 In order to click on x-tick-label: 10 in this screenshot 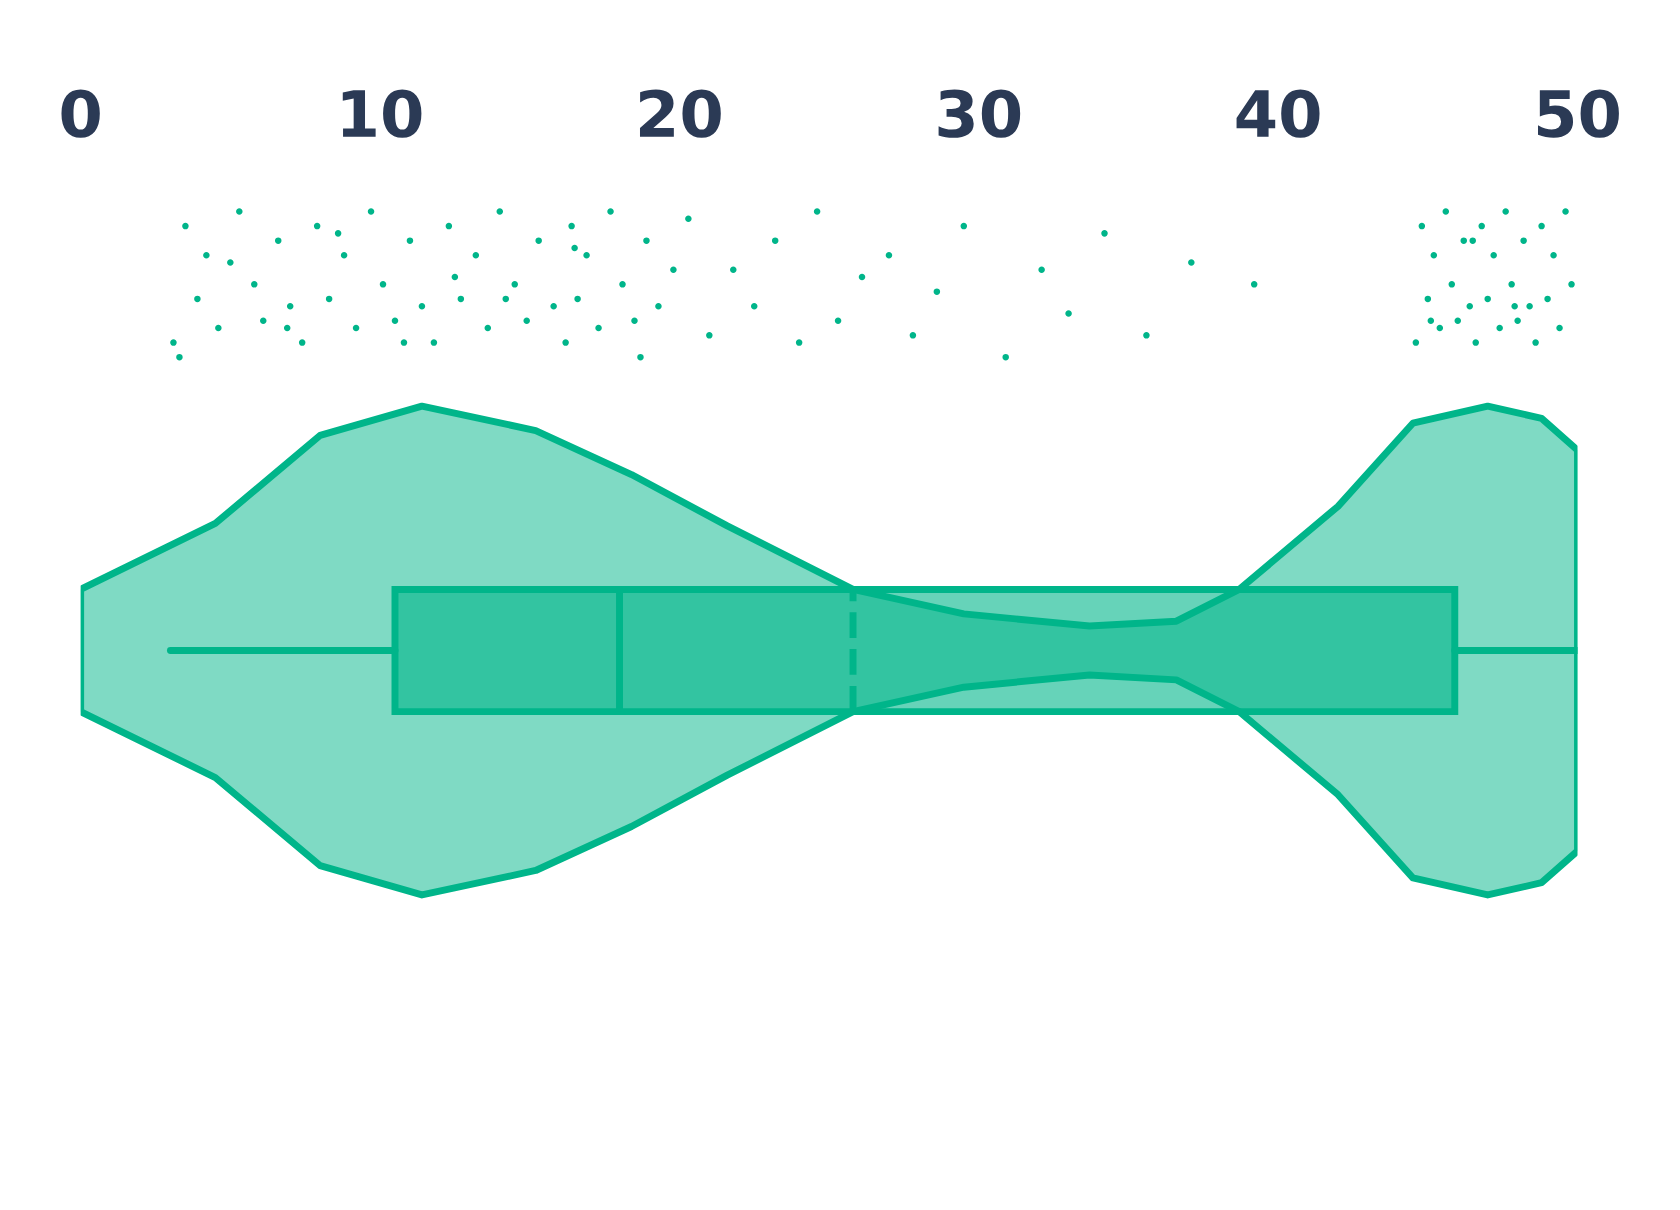, I will do `click(382, 113)`.